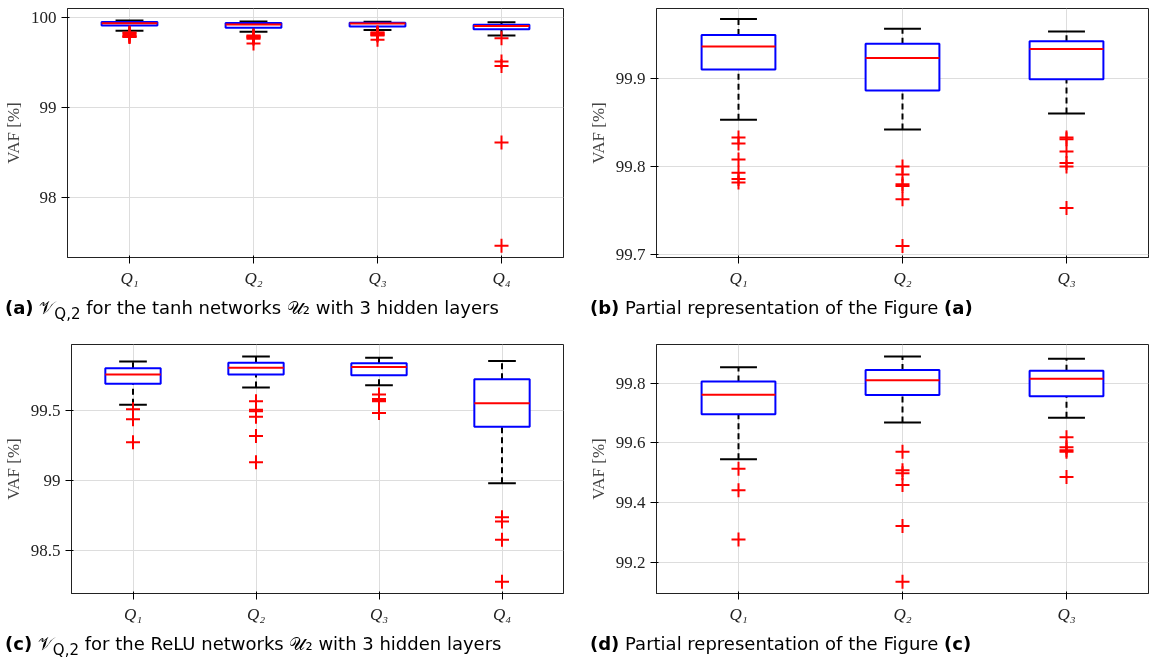 This screenshot has height=668, width=1160. What do you see at coordinates (630, 443) in the screenshot?
I see `y-tick-label: 99.6` at bounding box center [630, 443].